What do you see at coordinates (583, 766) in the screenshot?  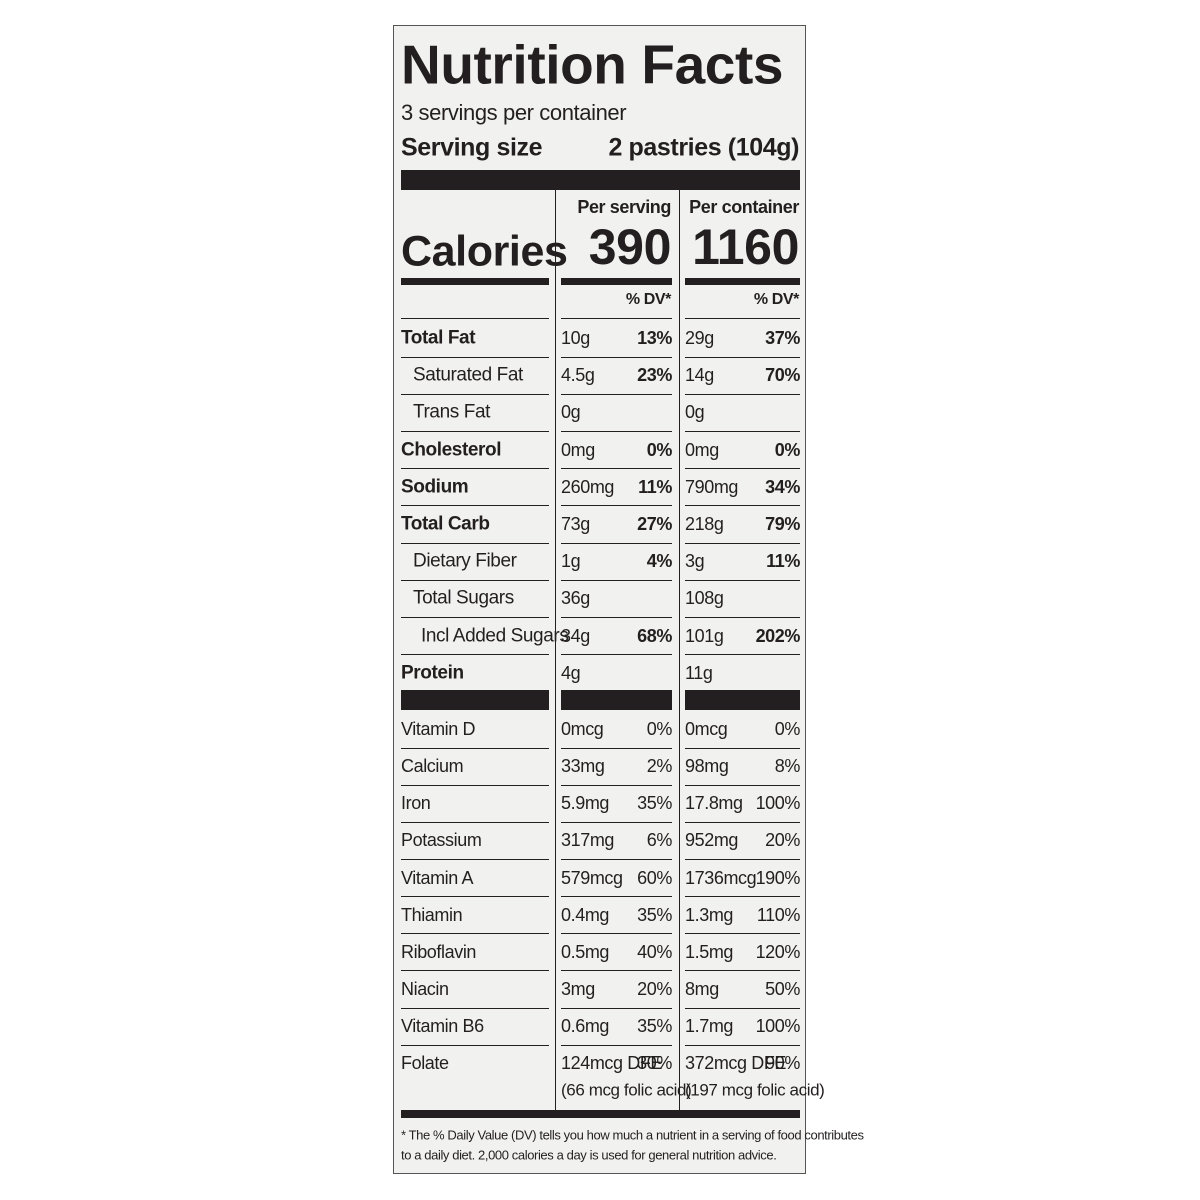 I see `amount: 33mg` at bounding box center [583, 766].